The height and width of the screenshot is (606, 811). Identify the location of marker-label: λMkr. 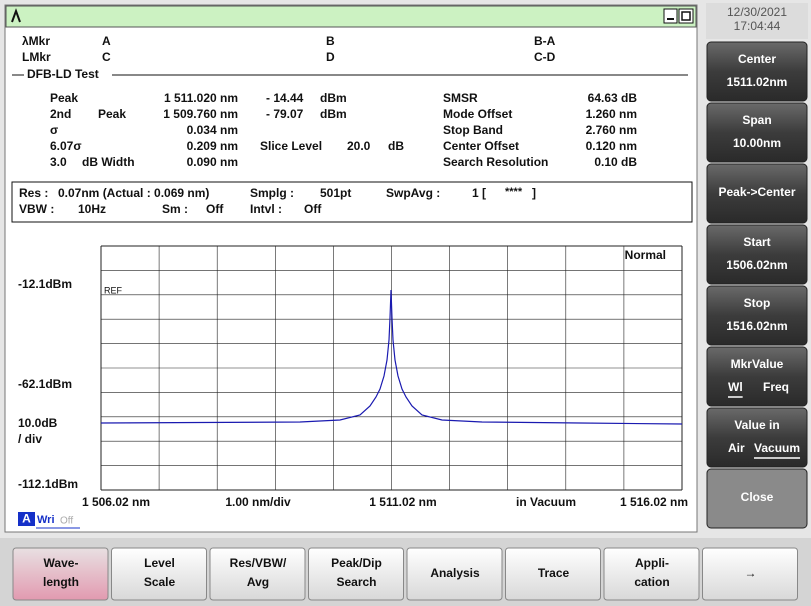
(36, 41).